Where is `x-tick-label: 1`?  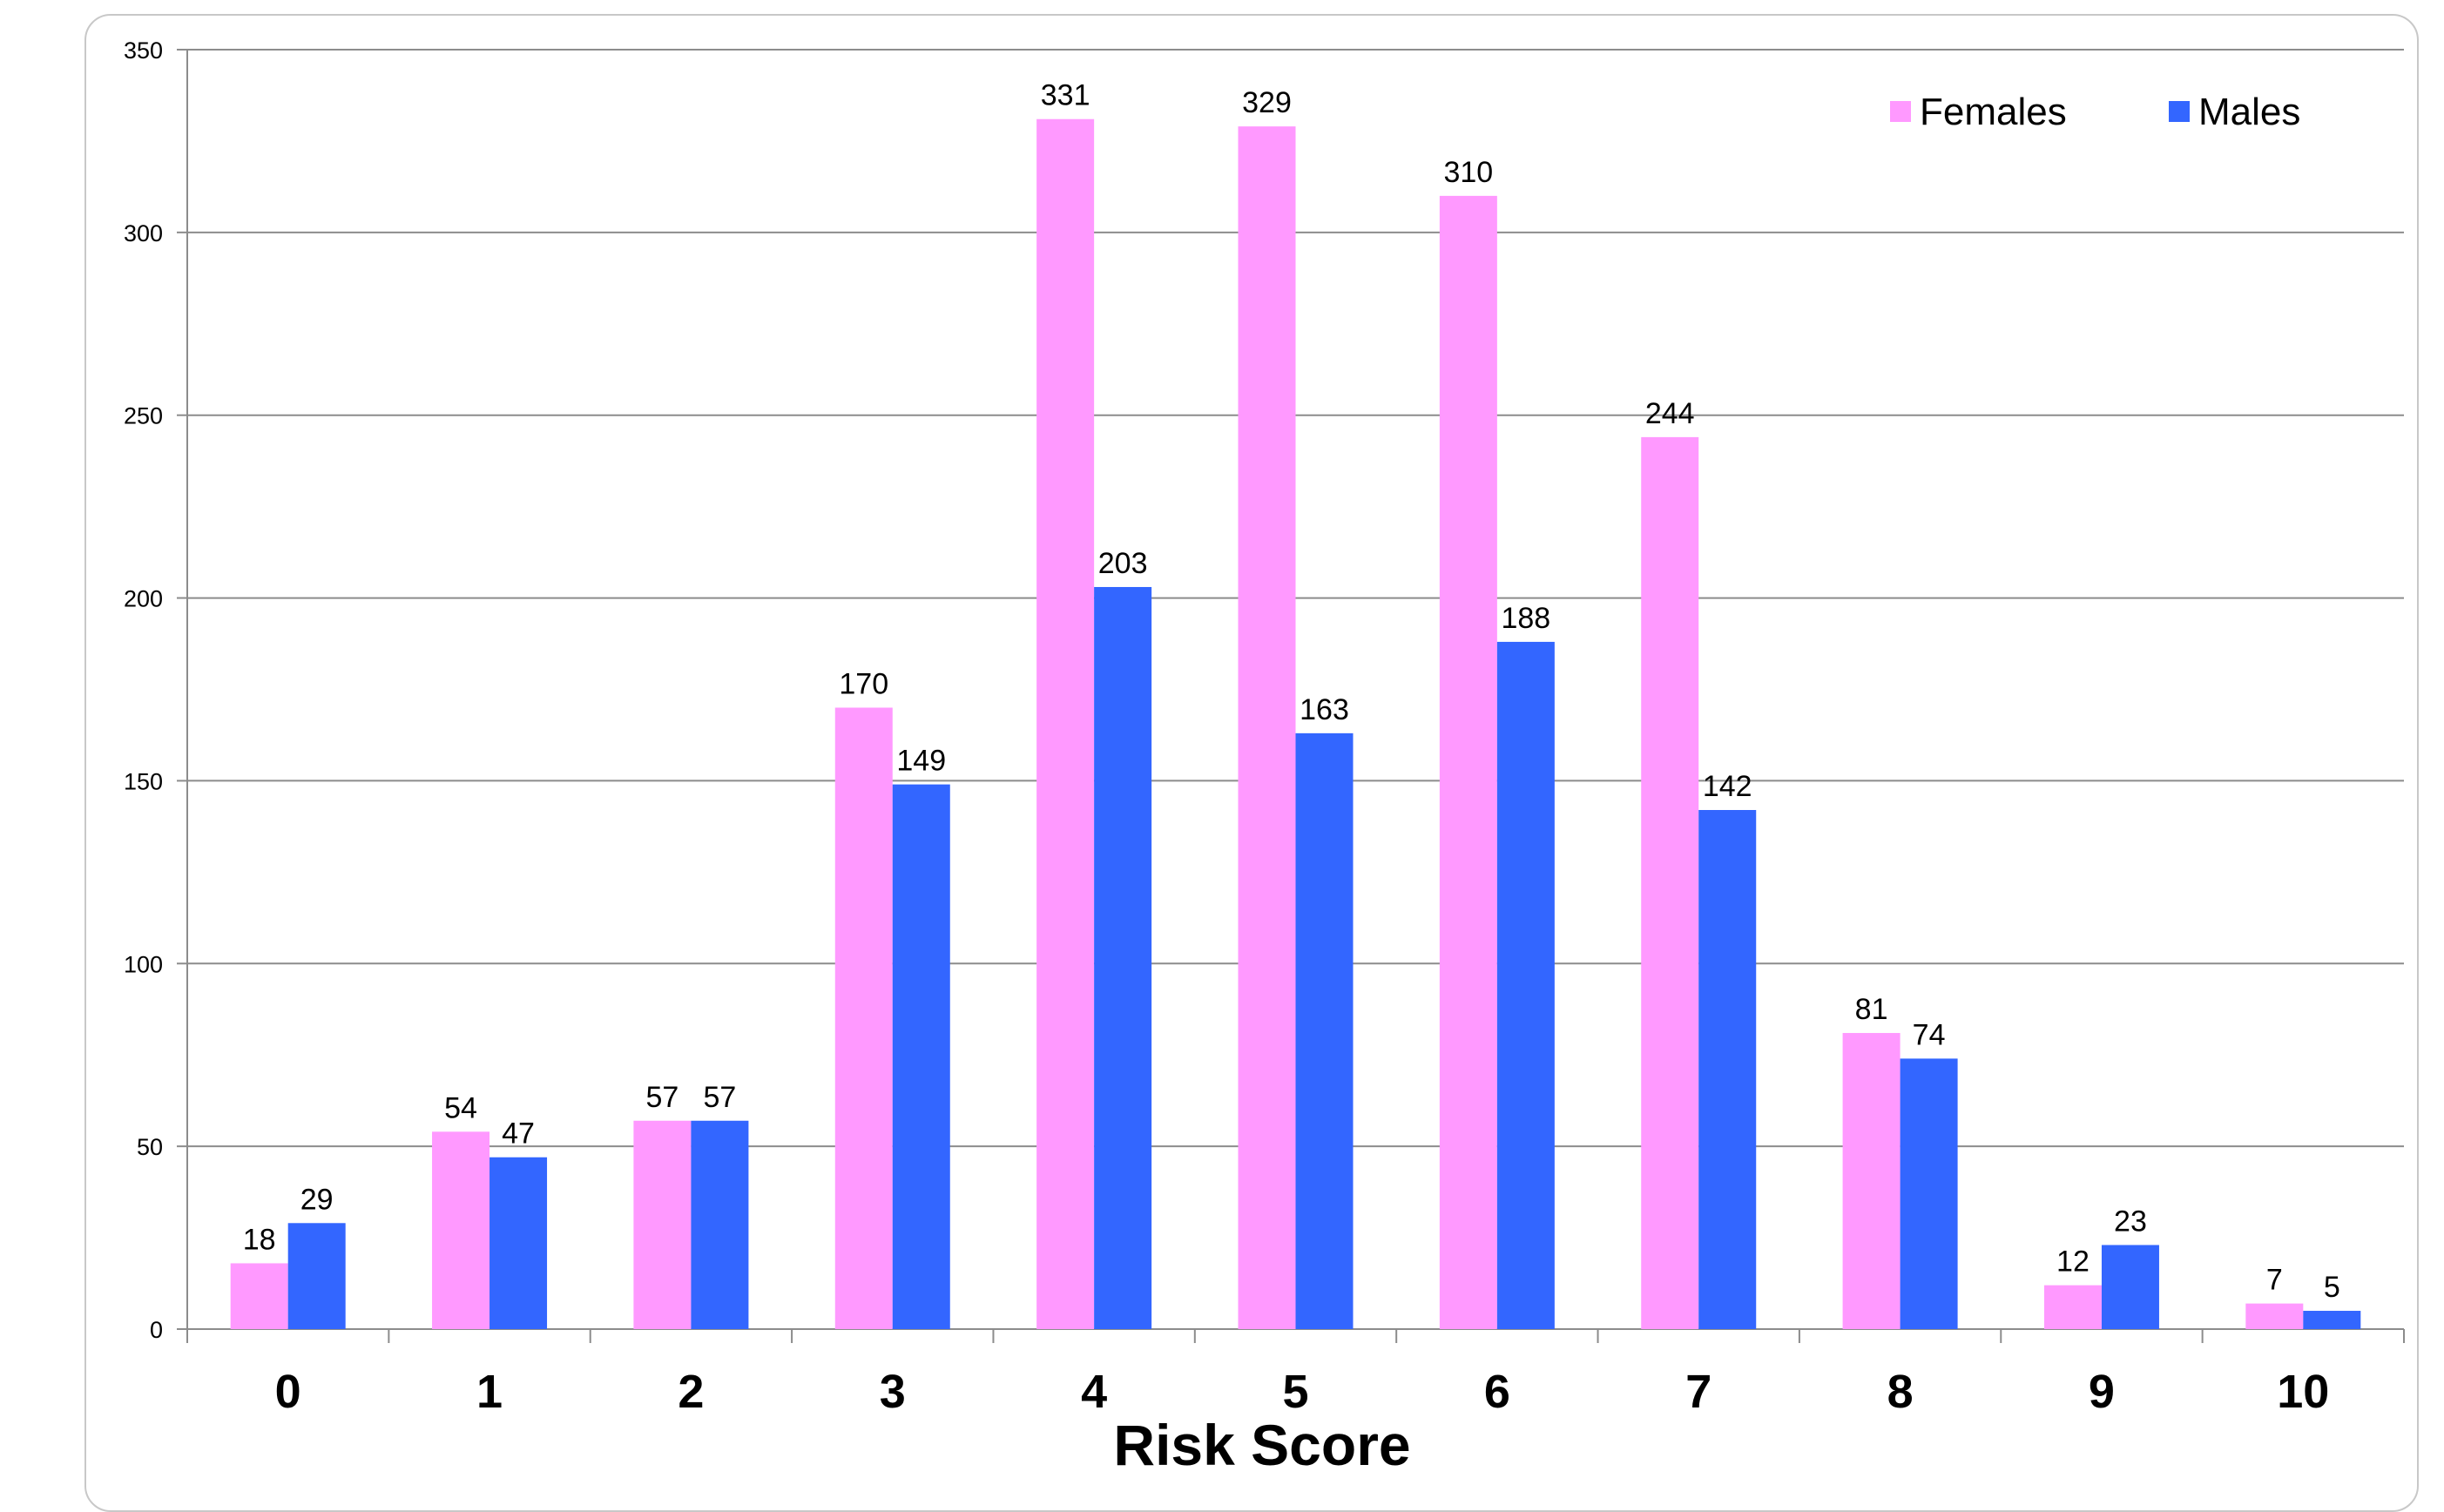 x-tick-label: 1 is located at coordinates (490, 1392).